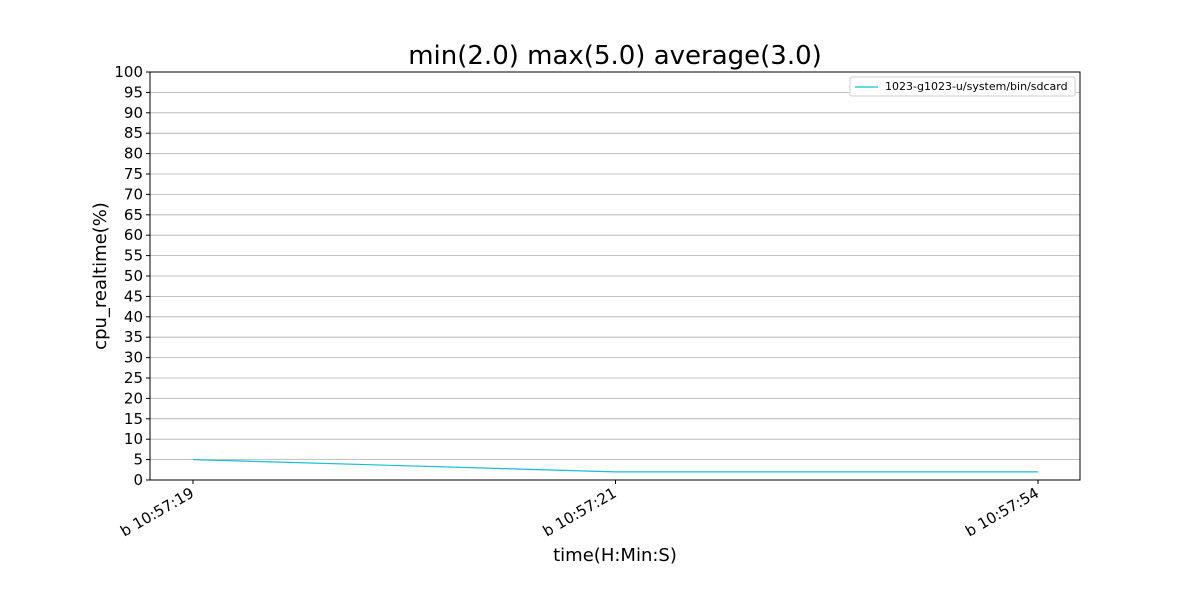 Image resolution: width=1200 pixels, height=600 pixels. What do you see at coordinates (133, 358) in the screenshot?
I see `y-tick-label: 30` at bounding box center [133, 358].